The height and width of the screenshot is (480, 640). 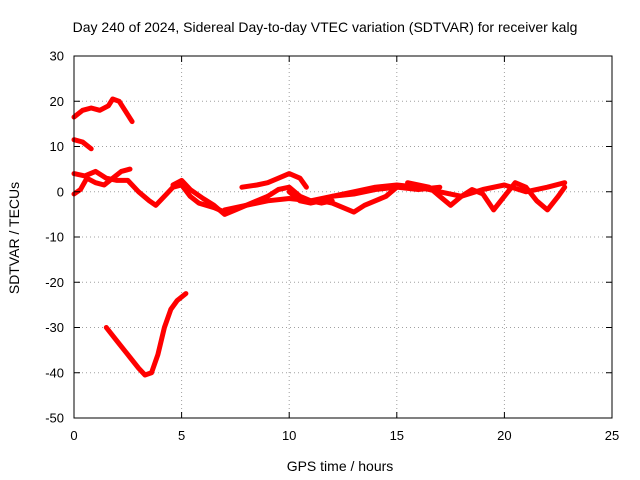 What do you see at coordinates (54, 327) in the screenshot?
I see `y-tick-label: -30` at bounding box center [54, 327].